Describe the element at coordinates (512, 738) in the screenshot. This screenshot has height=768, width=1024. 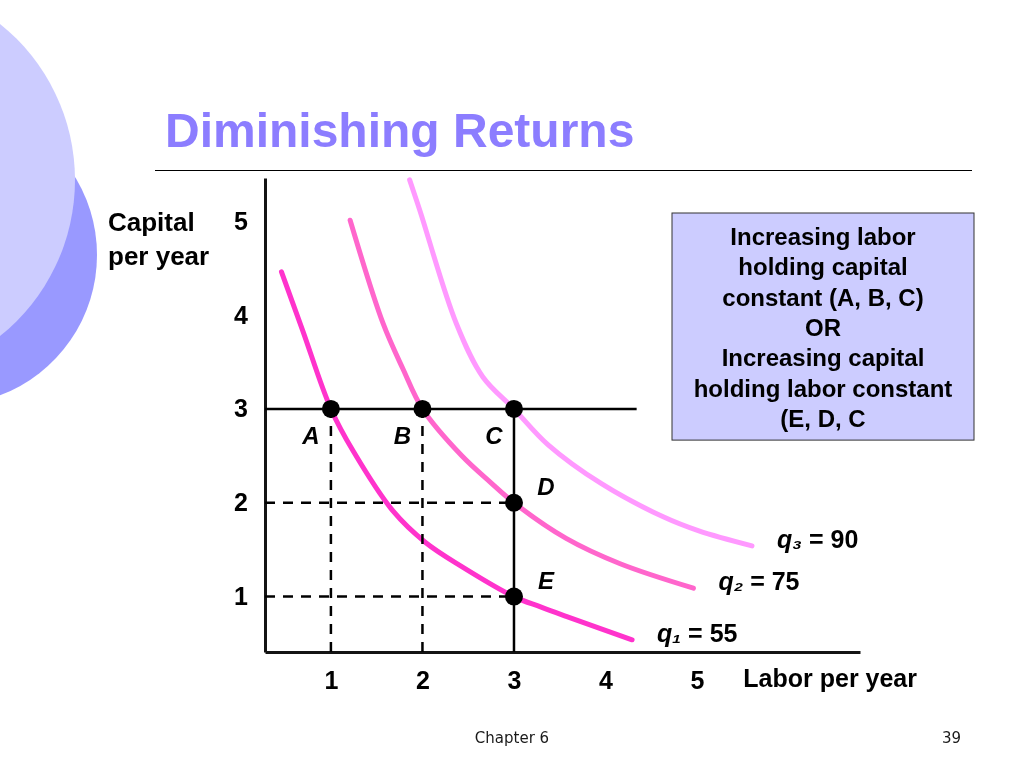
I see `text: Chapter 6` at that location.